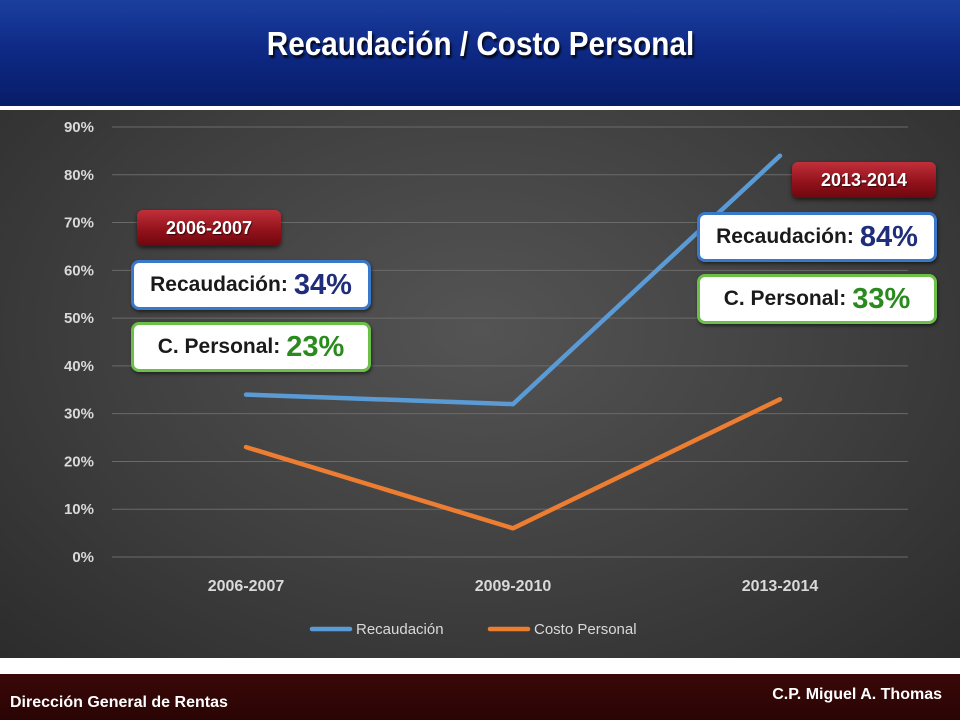  Describe the element at coordinates (79, 175) in the screenshot. I see `y-tick-label: 80%` at that location.